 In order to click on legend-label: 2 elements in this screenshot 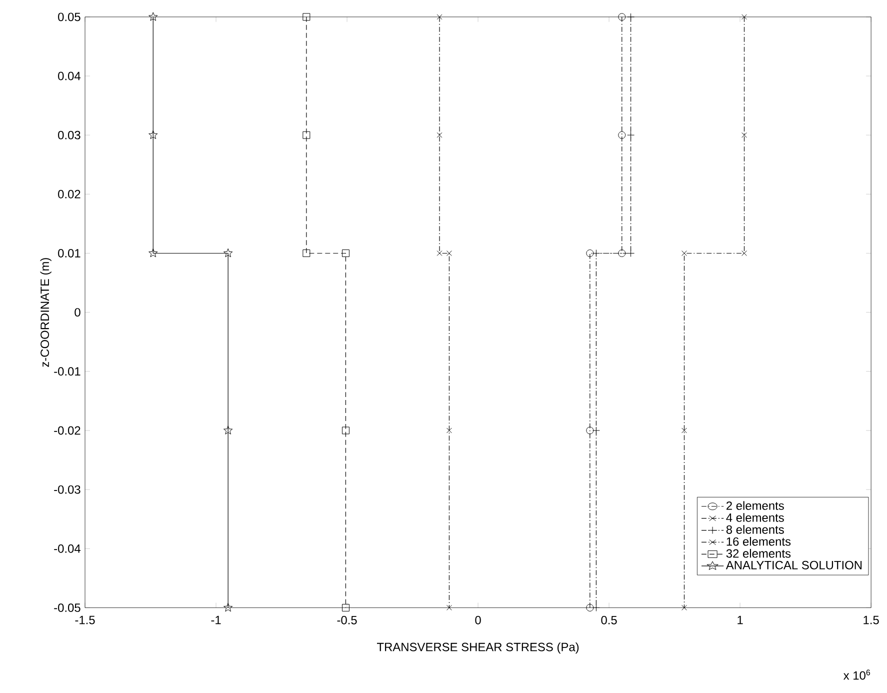, I will do `click(755, 505)`.